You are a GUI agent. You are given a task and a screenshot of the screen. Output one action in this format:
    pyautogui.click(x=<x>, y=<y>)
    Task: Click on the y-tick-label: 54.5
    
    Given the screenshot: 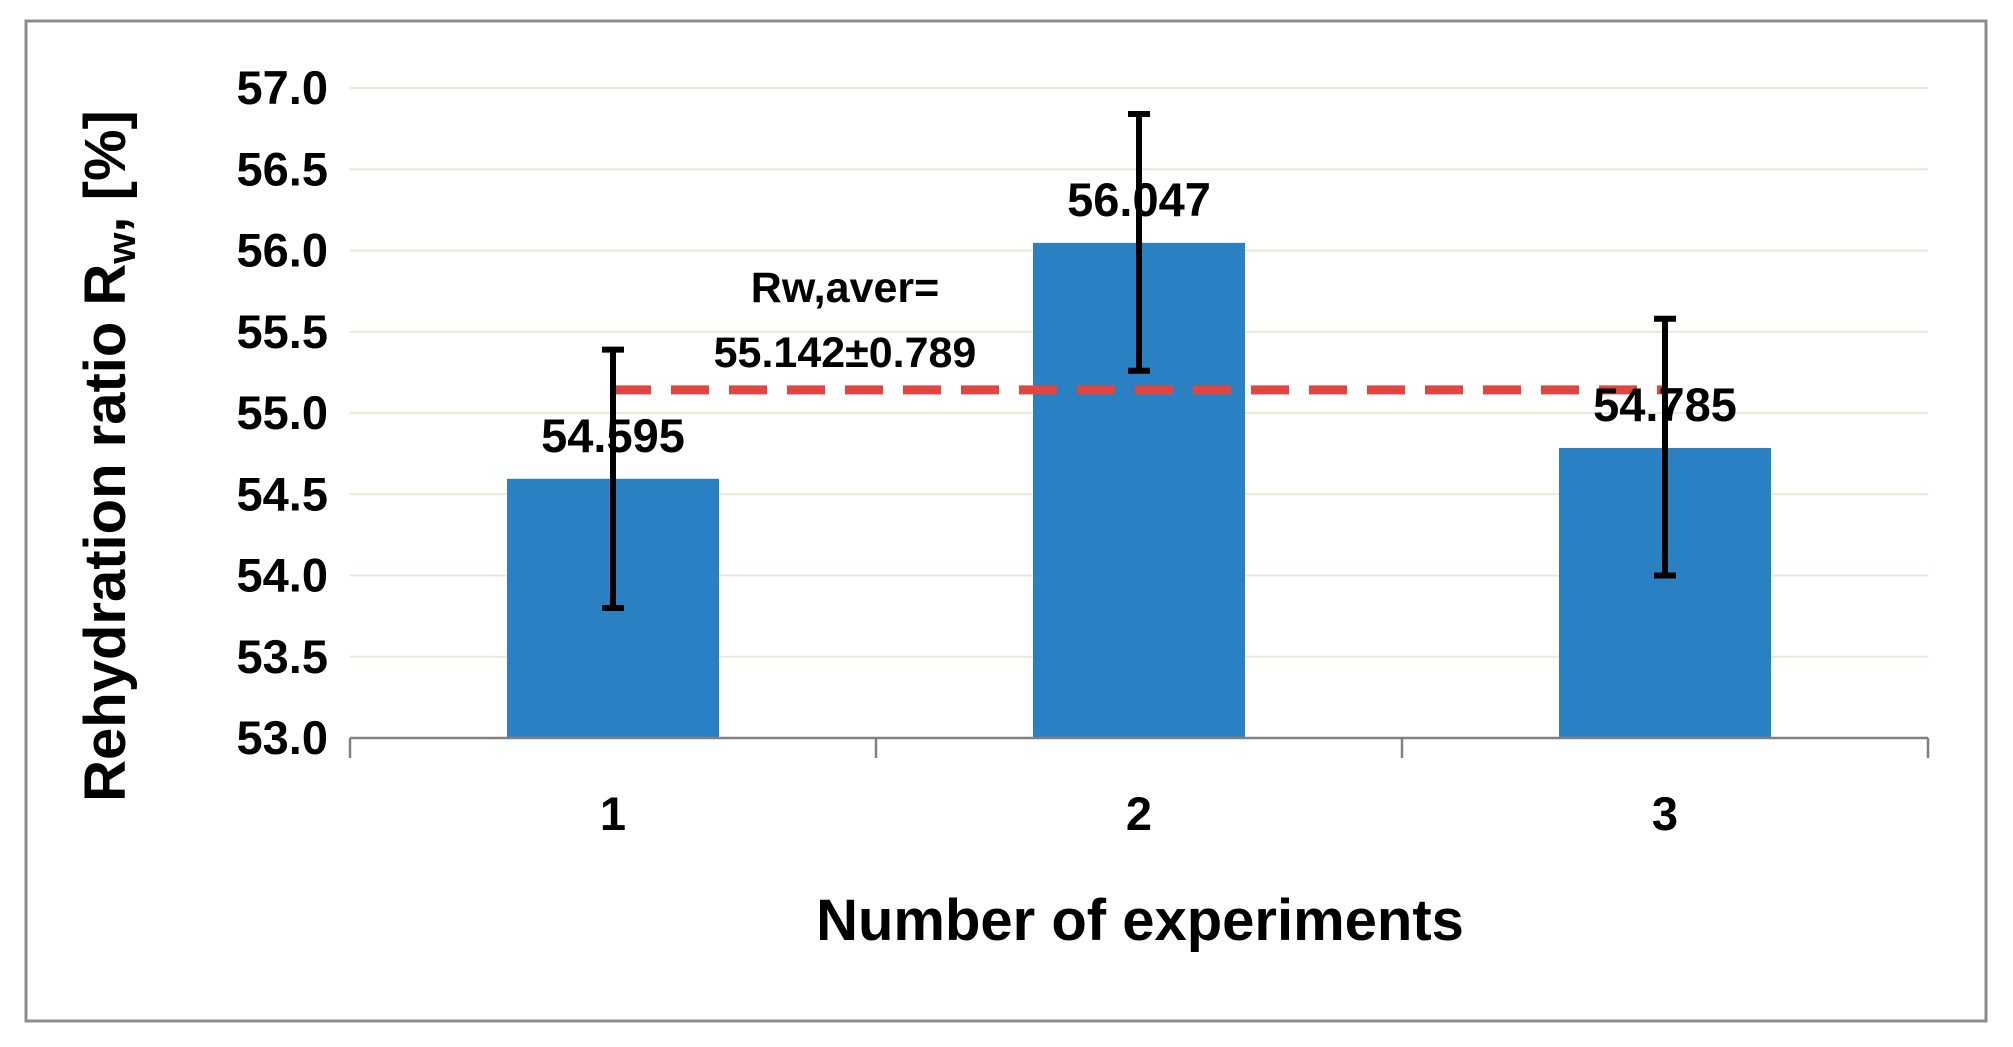 What is the action you would take?
    pyautogui.click(x=282, y=493)
    